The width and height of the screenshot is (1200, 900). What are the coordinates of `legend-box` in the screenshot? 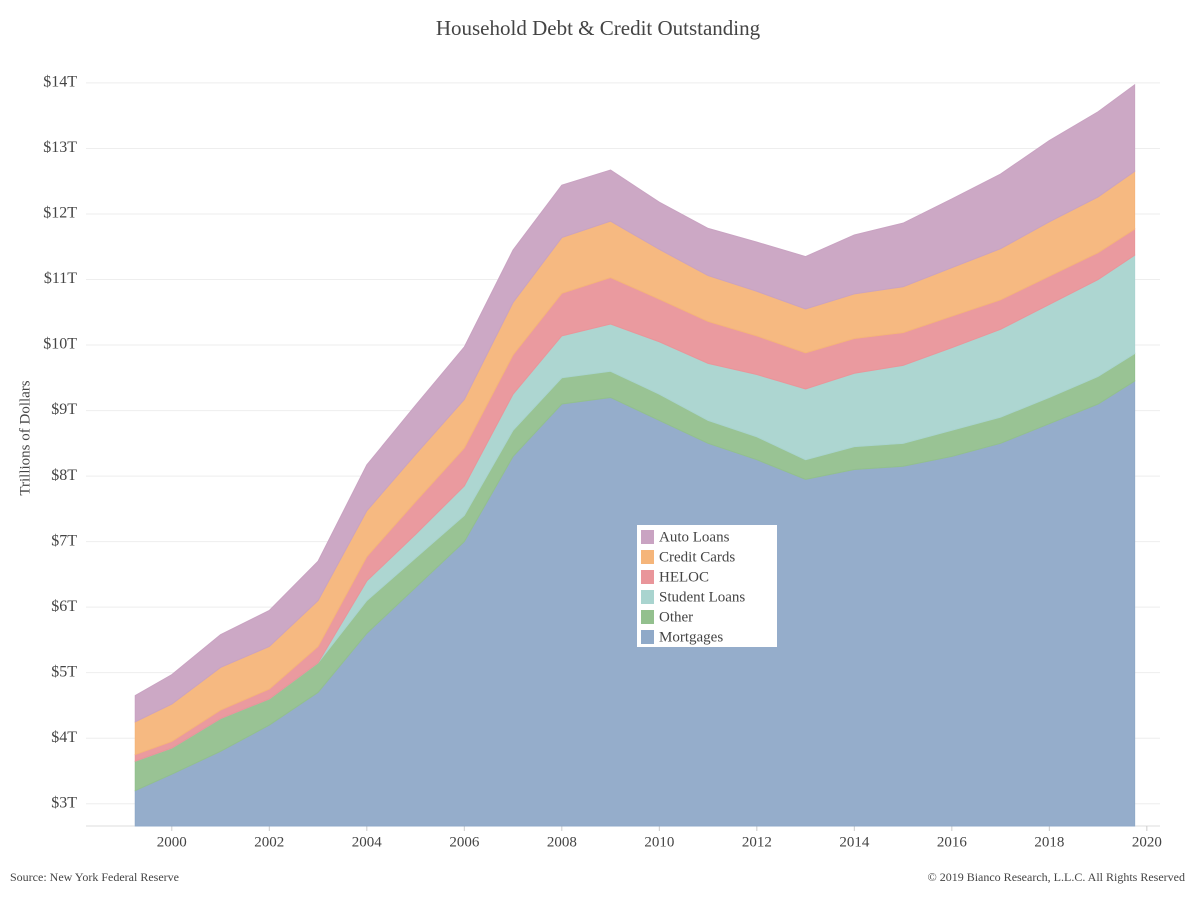 It's located at (707, 586).